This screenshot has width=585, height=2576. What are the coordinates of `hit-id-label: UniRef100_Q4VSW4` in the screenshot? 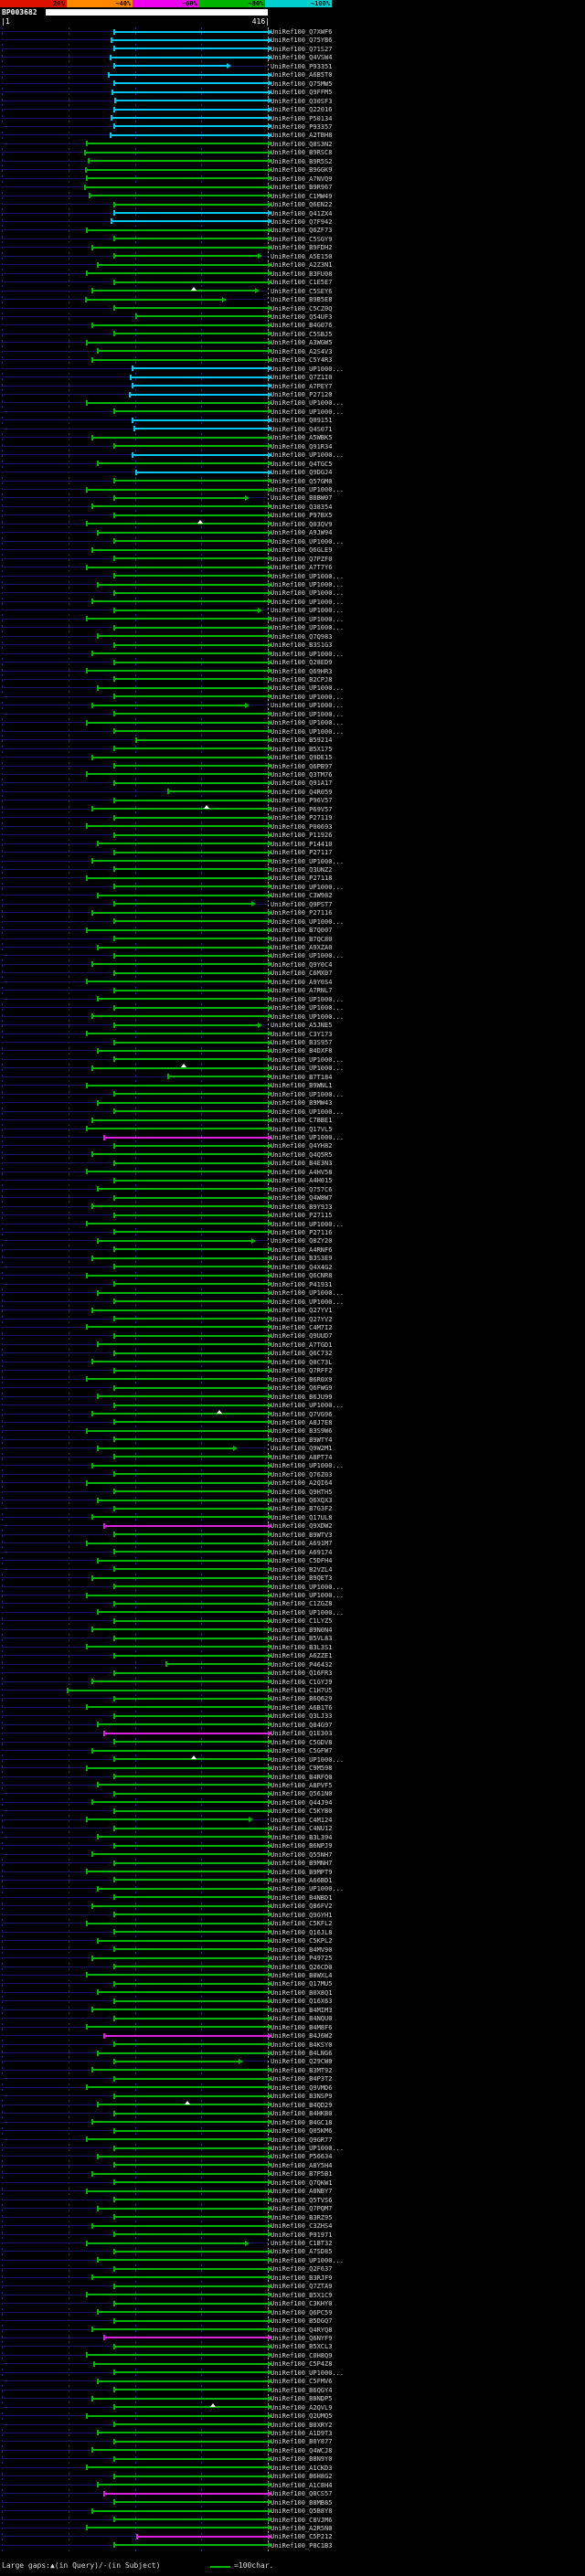 It's located at (302, 58).